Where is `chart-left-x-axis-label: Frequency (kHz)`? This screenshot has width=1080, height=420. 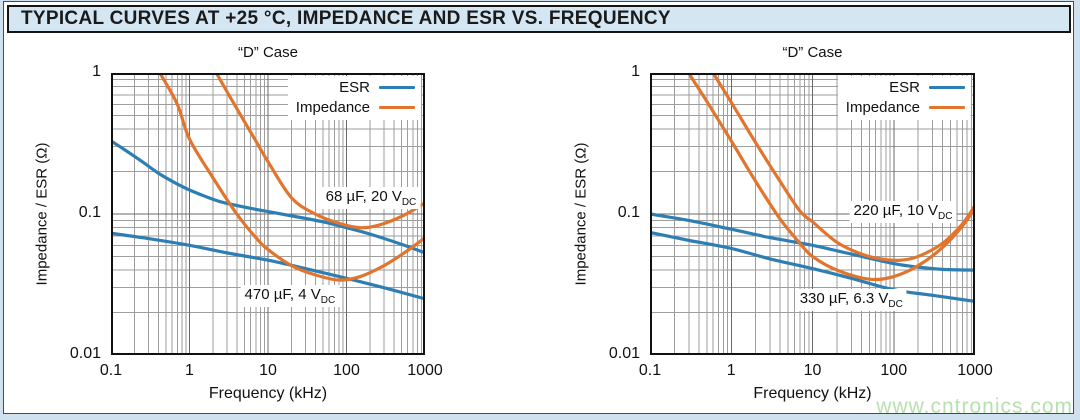 chart-left-x-axis-label: Frequency (kHz) is located at coordinates (268, 393).